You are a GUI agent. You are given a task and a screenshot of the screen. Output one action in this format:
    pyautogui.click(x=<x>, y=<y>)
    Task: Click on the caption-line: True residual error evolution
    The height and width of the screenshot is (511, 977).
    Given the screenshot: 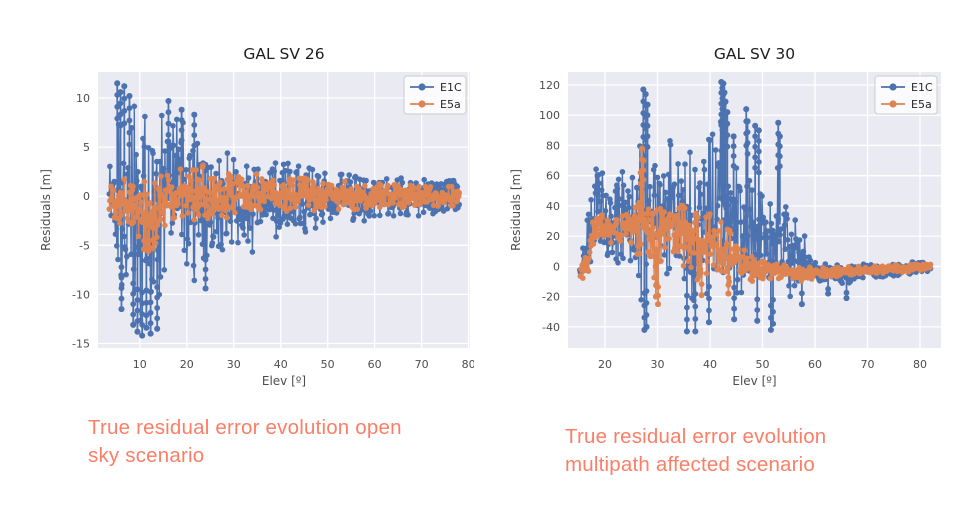 What is the action you would take?
    pyautogui.click(x=696, y=436)
    